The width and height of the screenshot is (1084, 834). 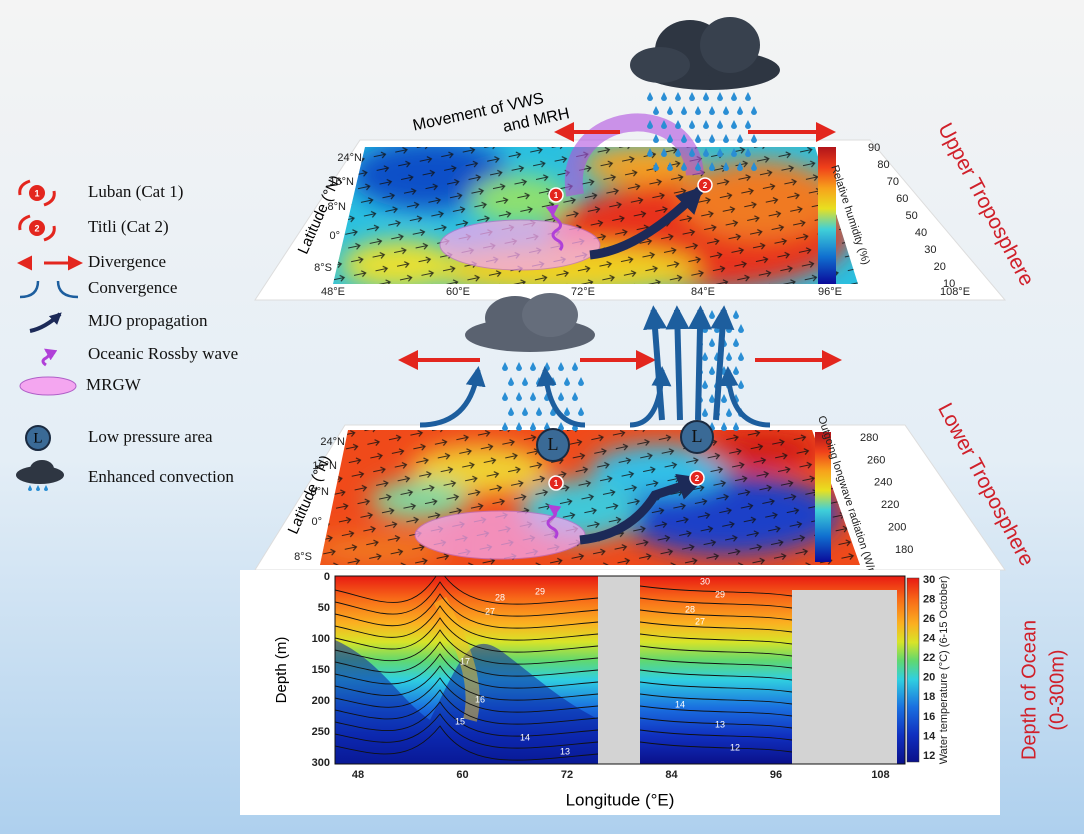 I want to click on legend-label: Divergence, so click(x=127, y=261).